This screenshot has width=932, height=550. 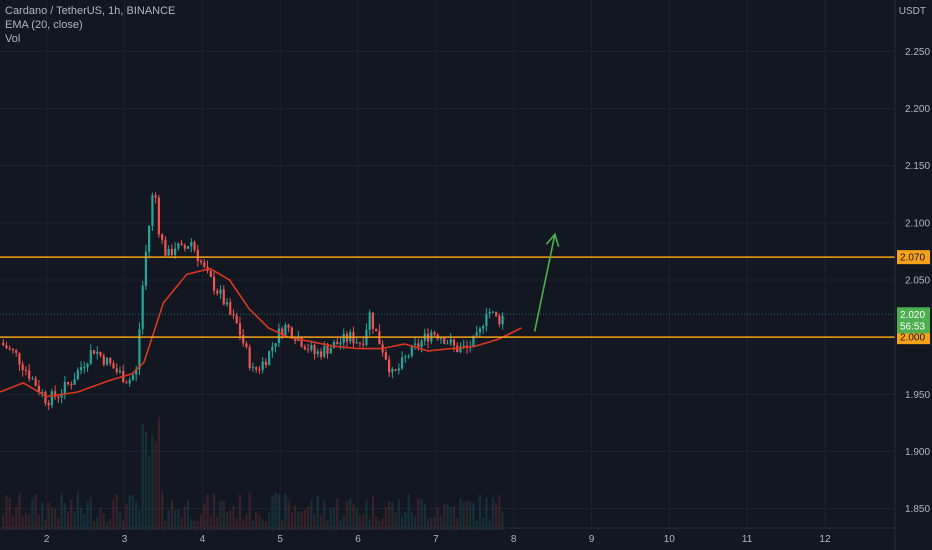 What do you see at coordinates (546, 282) in the screenshot?
I see `up-arrow-drawing` at bounding box center [546, 282].